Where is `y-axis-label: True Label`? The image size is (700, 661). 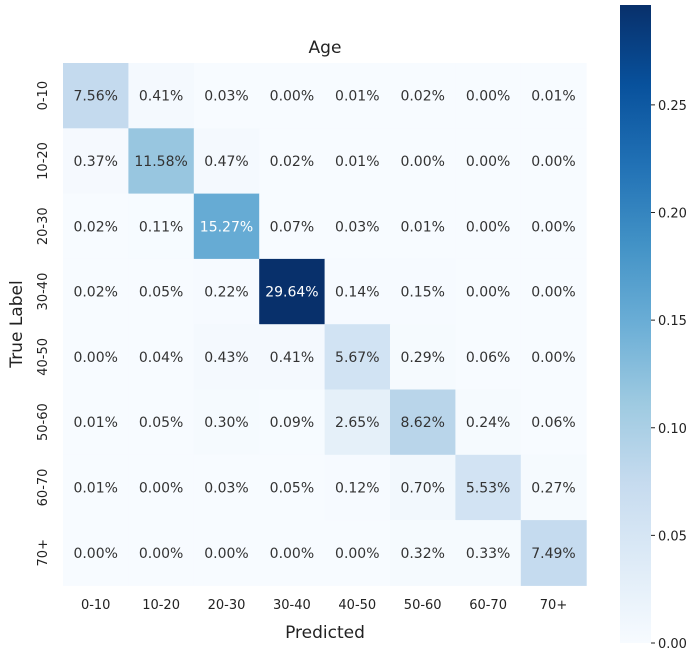
y-axis-label: True Label is located at coordinates (17, 324).